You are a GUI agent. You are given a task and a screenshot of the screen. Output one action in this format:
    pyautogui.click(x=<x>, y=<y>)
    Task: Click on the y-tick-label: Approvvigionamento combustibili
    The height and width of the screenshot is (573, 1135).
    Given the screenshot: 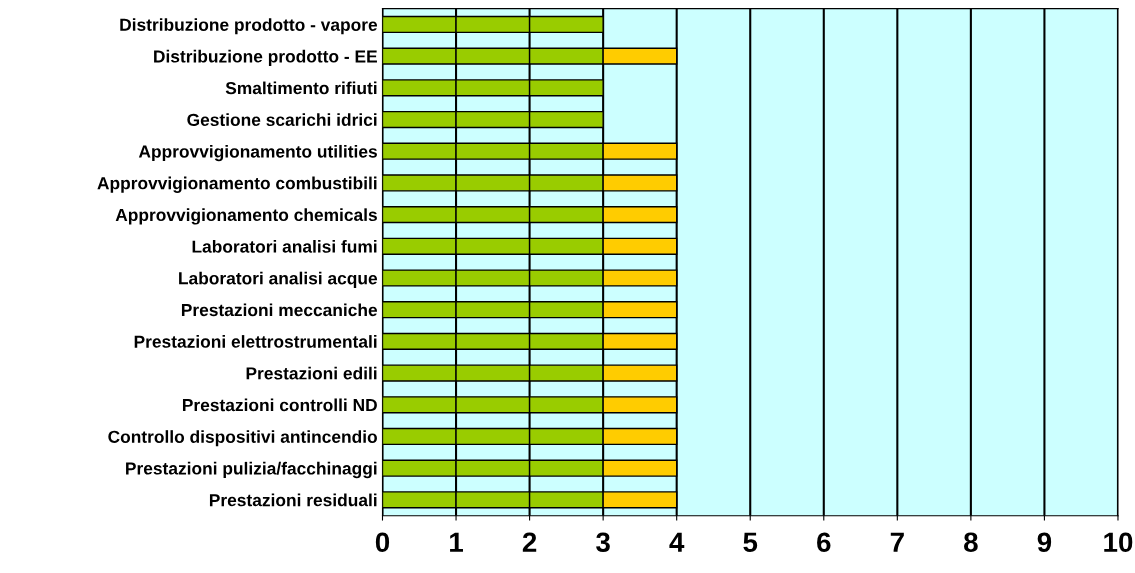 What is the action you would take?
    pyautogui.click(x=237, y=184)
    